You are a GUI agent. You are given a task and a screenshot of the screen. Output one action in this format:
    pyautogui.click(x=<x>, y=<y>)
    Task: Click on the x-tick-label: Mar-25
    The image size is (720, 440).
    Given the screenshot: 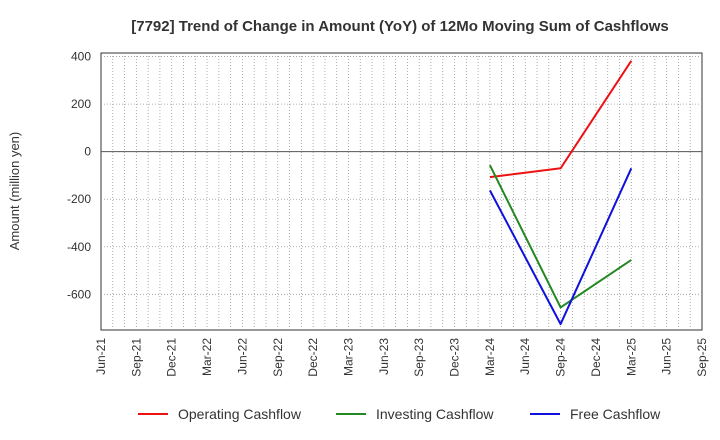 What is the action you would take?
    pyautogui.click(x=631, y=357)
    